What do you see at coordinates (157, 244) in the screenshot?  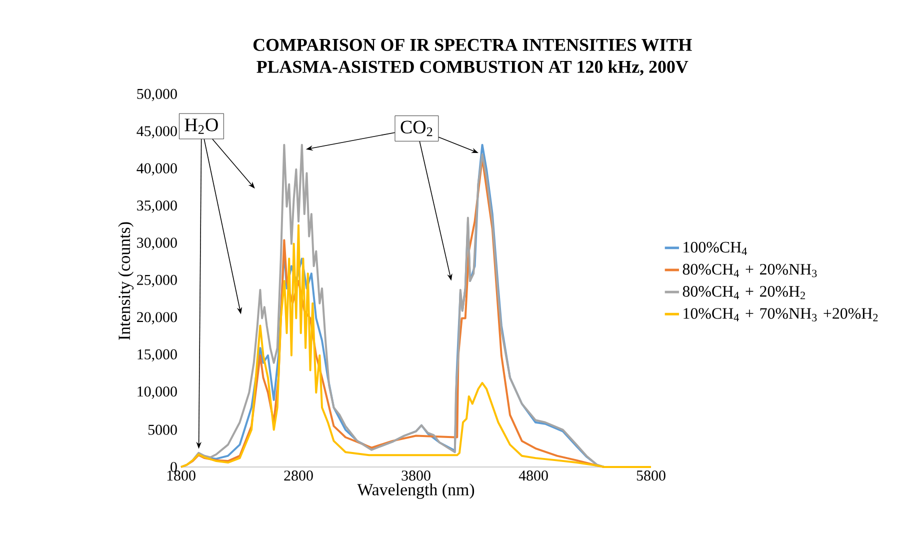 I see `y-tick-label: 30,000` at bounding box center [157, 244].